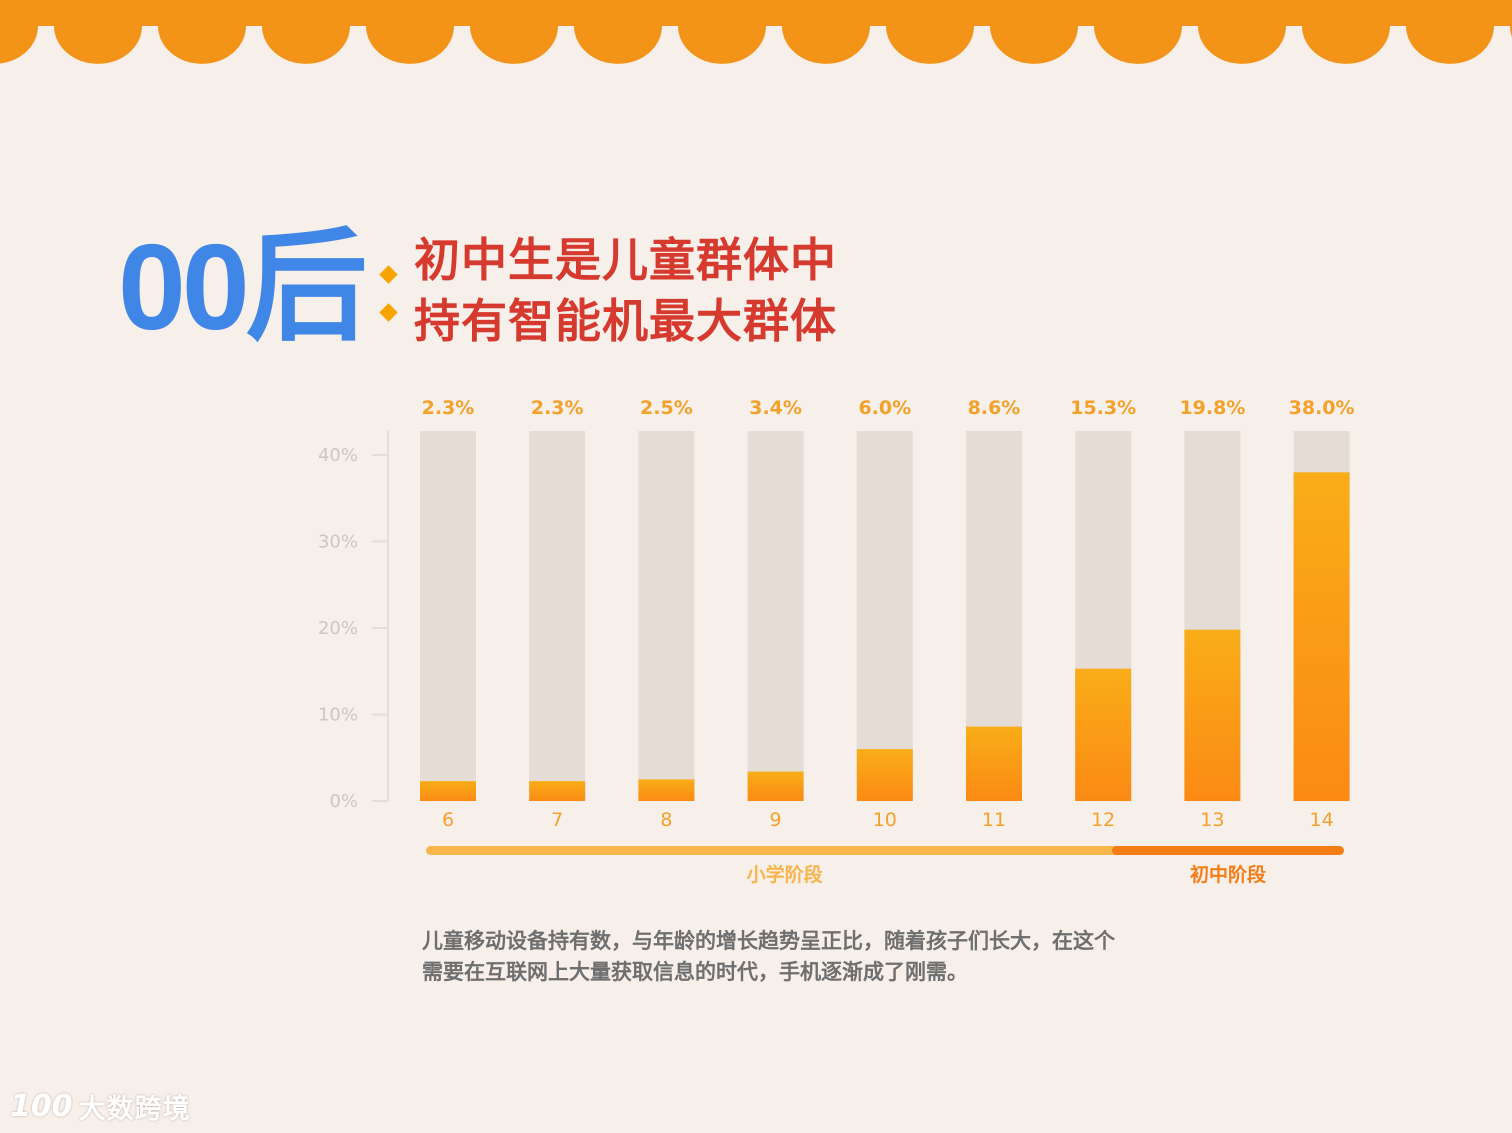 The image size is (1512, 1133). What do you see at coordinates (1227, 875) in the screenshot?
I see `middle-school-label: 初中阶段` at bounding box center [1227, 875].